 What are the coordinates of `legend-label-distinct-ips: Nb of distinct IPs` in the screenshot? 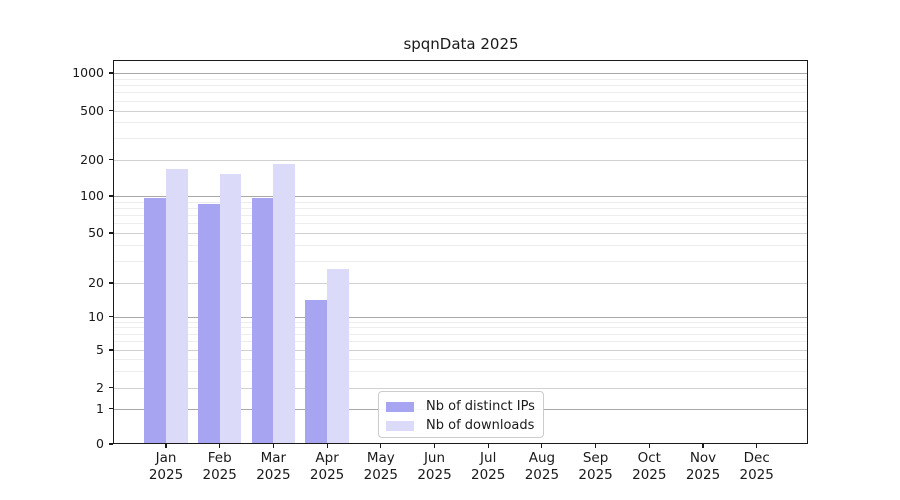 It's located at (480, 406).